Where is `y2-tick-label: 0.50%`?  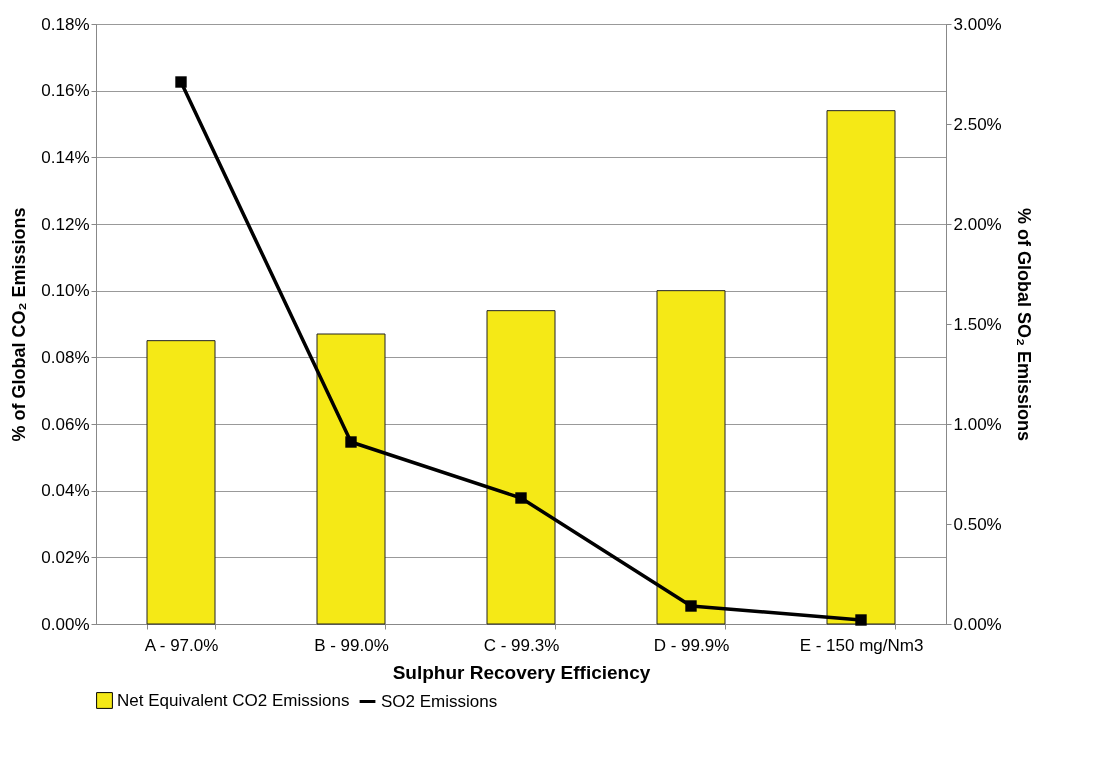 y2-tick-label: 0.50% is located at coordinates (977, 524).